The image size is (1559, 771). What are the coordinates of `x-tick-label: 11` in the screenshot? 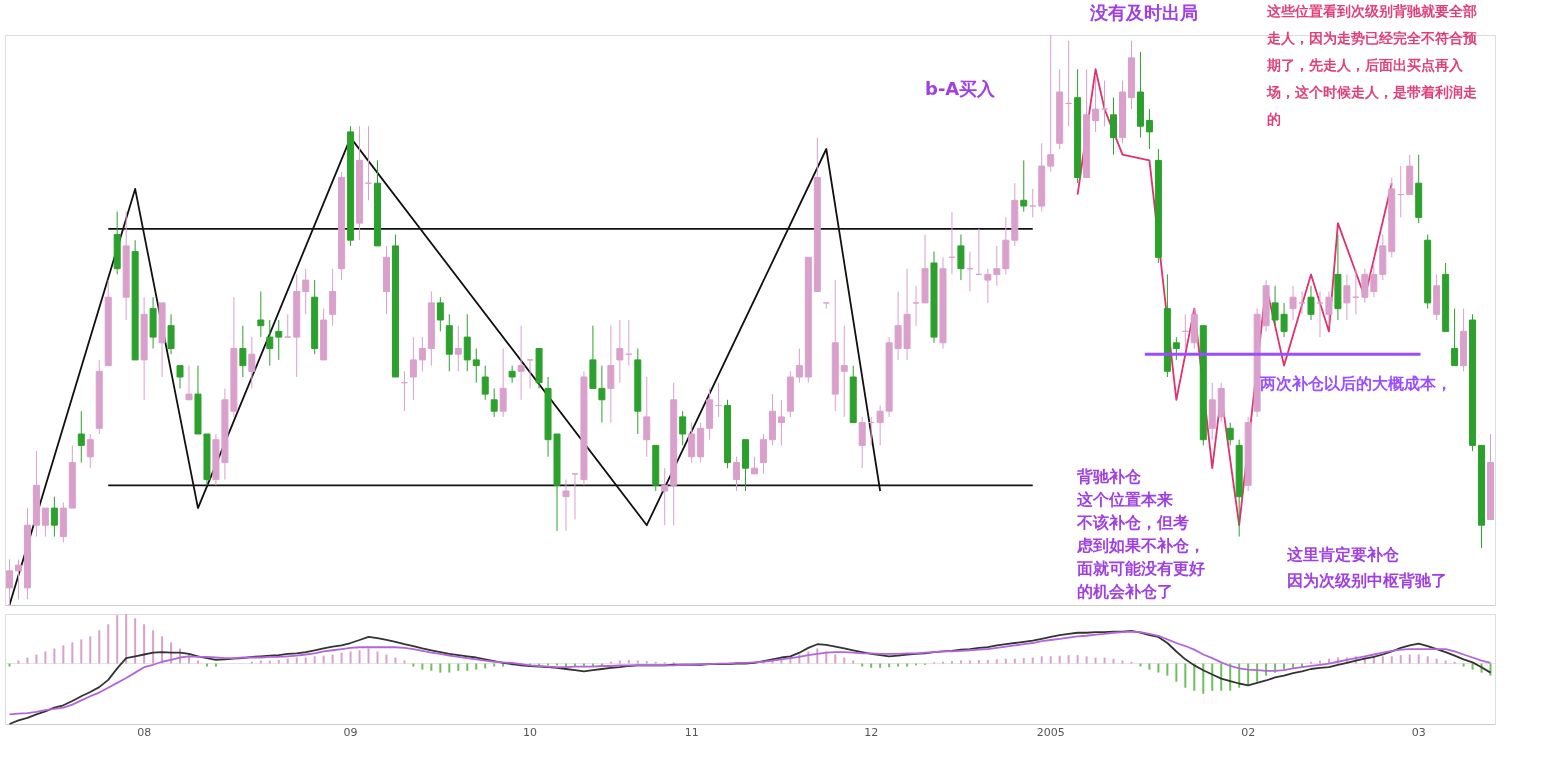 It's located at (691, 732).